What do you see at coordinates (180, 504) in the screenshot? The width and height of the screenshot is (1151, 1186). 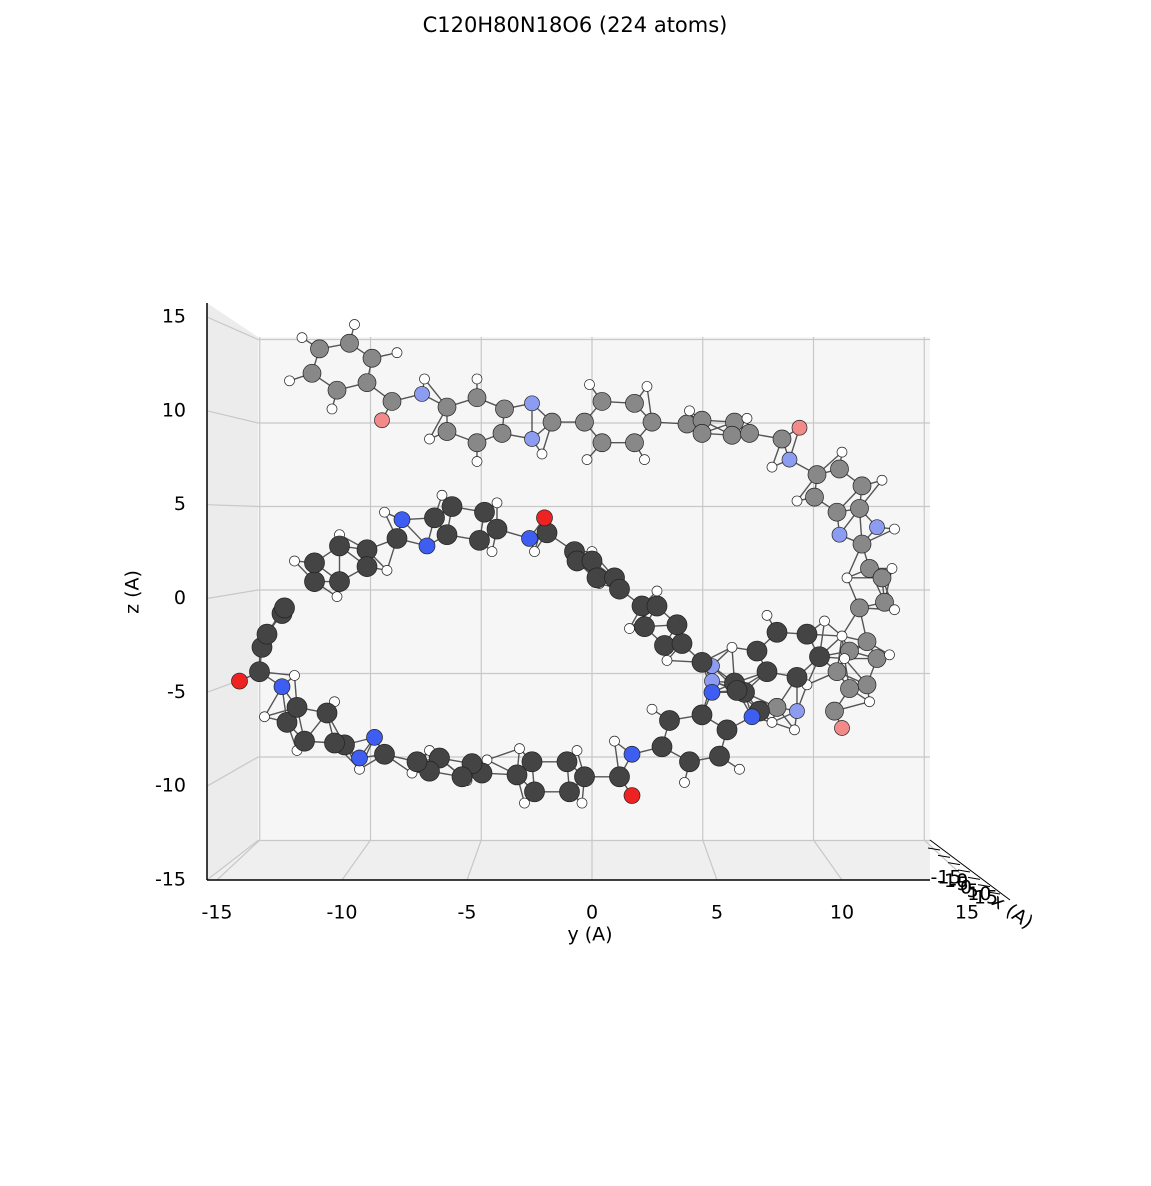 I see `z-tick-label: 5` at bounding box center [180, 504].